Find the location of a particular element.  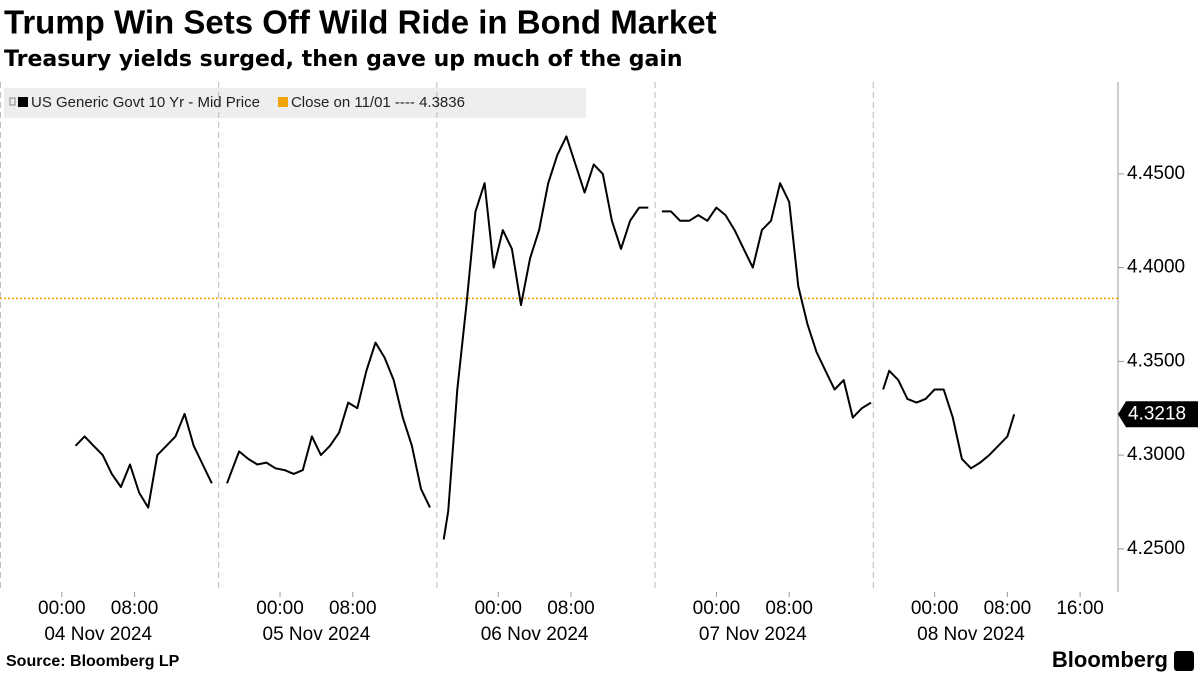

last-value-box is located at coordinates (1158, 414).